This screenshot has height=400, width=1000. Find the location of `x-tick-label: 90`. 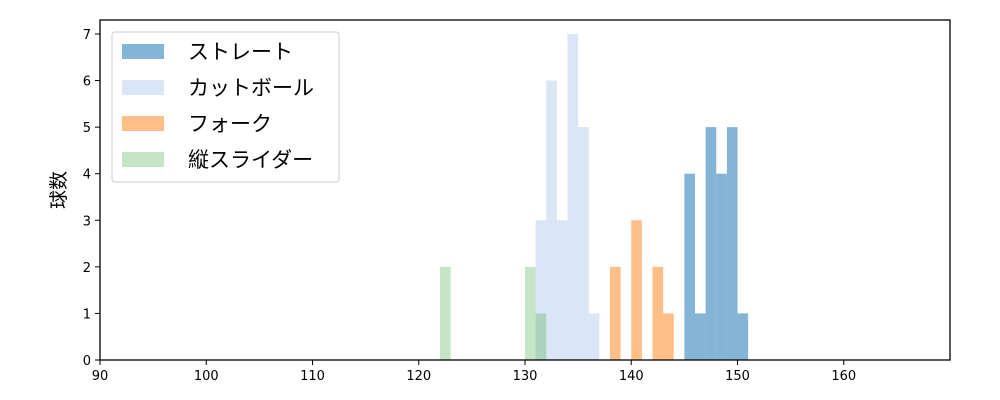

x-tick-label: 90 is located at coordinates (100, 376).